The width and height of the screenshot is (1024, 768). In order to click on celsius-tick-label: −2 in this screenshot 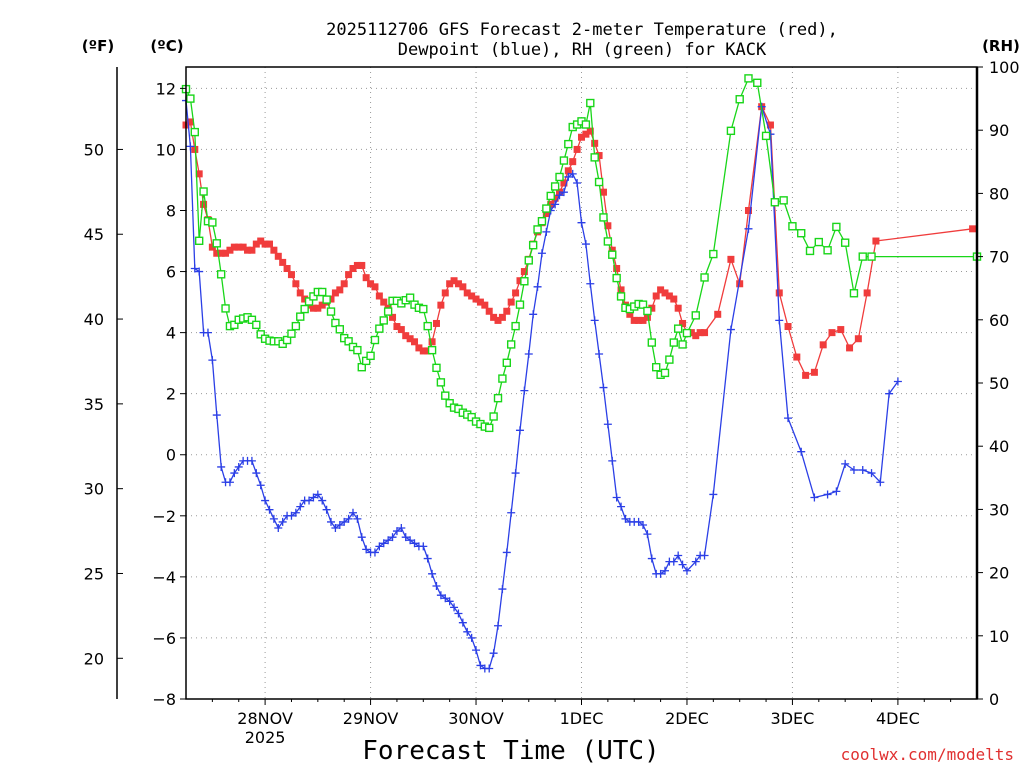, I will do `click(164, 516)`.